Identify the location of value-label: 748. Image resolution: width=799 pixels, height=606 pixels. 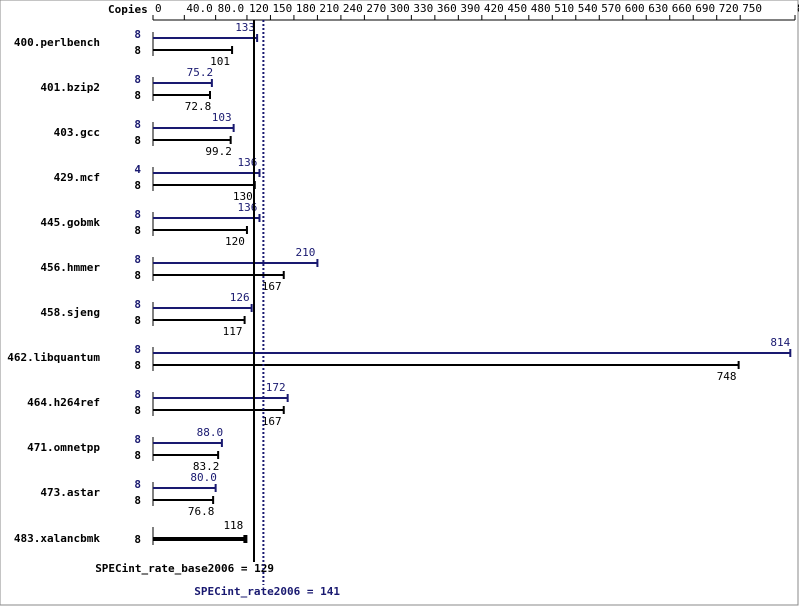
(727, 376).